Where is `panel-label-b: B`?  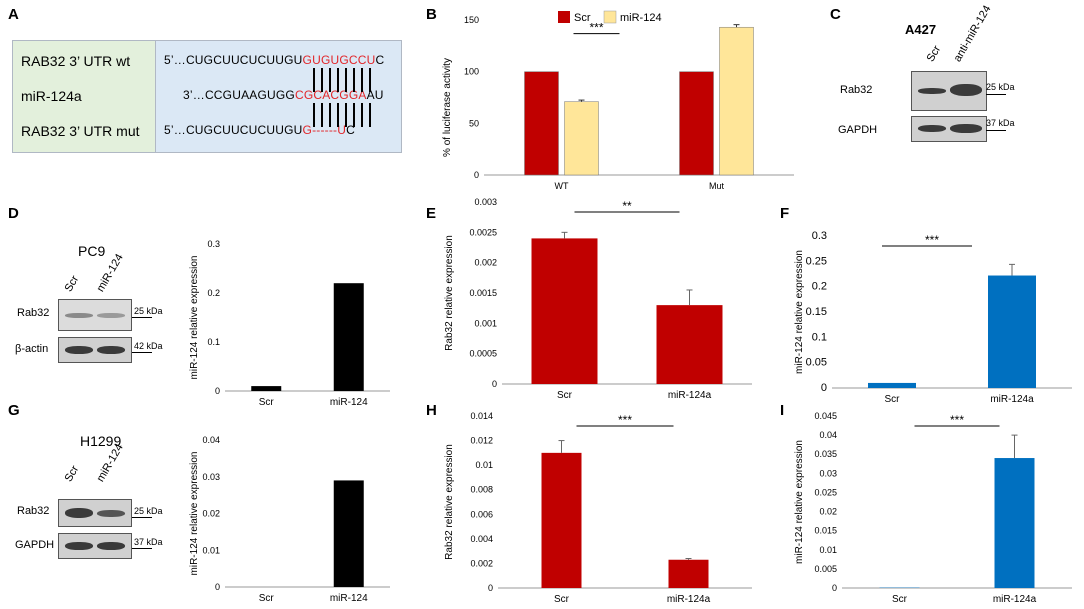
panel-label-b: B is located at coordinates (431, 14).